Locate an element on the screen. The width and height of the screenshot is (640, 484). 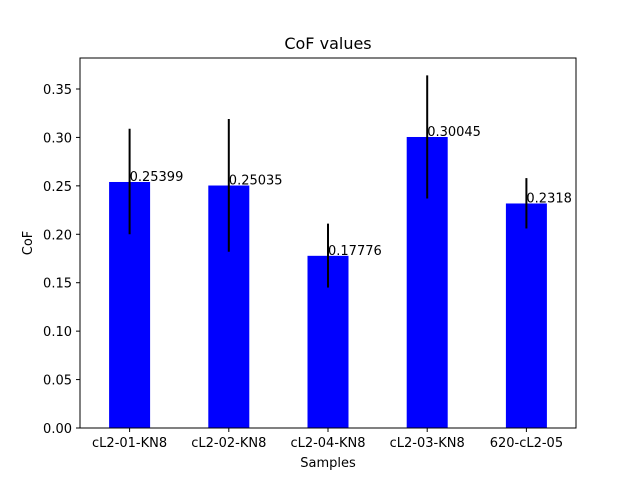
data-label-1: 0.25035 is located at coordinates (256, 181).